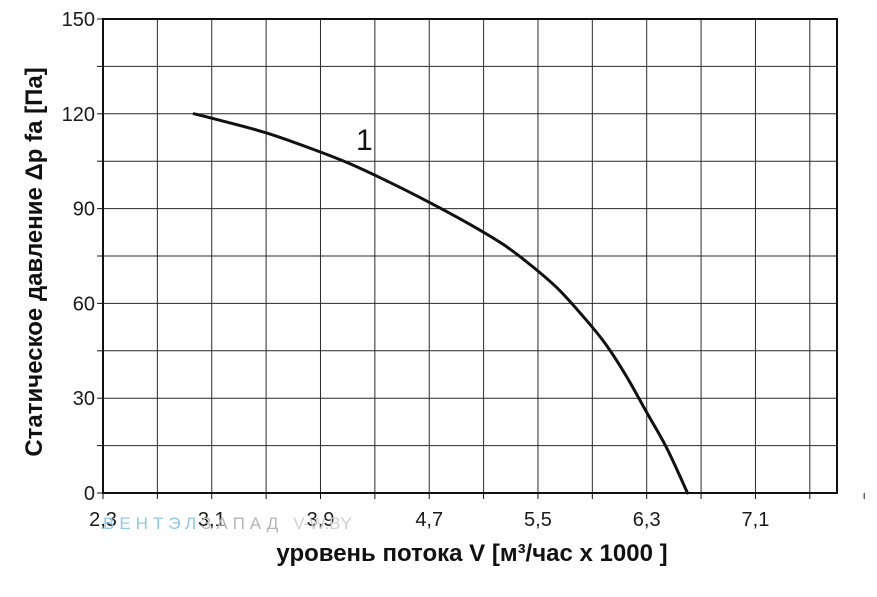 The width and height of the screenshot is (877, 597). What do you see at coordinates (242, 523) in the screenshot?
I see `watermark-part-2: ЗАПАД` at bounding box center [242, 523].